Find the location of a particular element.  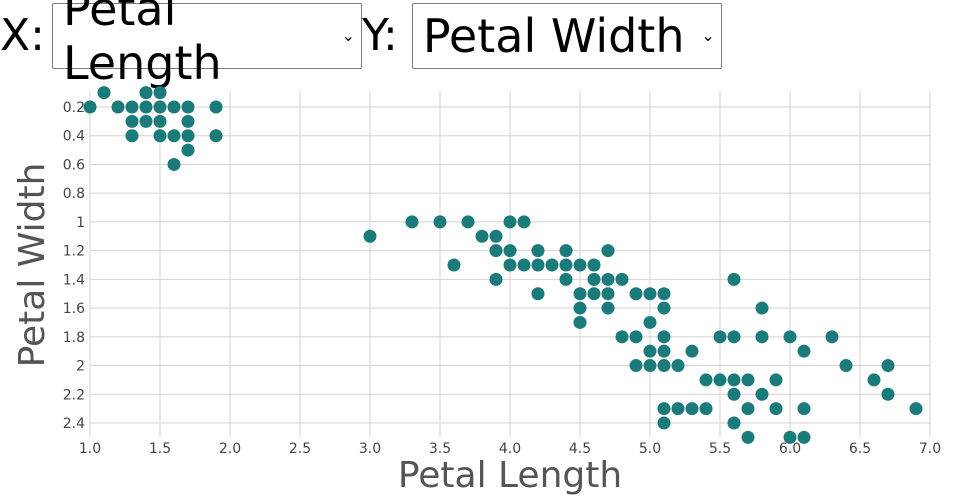

y-axis-select: Petal Width ⌄ is located at coordinates (566, 36).